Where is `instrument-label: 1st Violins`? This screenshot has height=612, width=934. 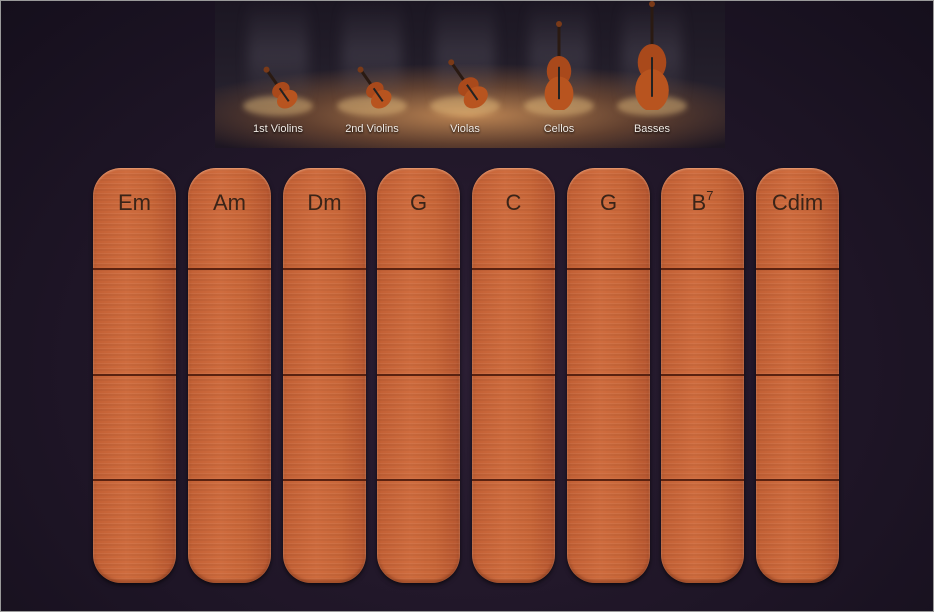 instrument-label: 1st Violins is located at coordinates (278, 129).